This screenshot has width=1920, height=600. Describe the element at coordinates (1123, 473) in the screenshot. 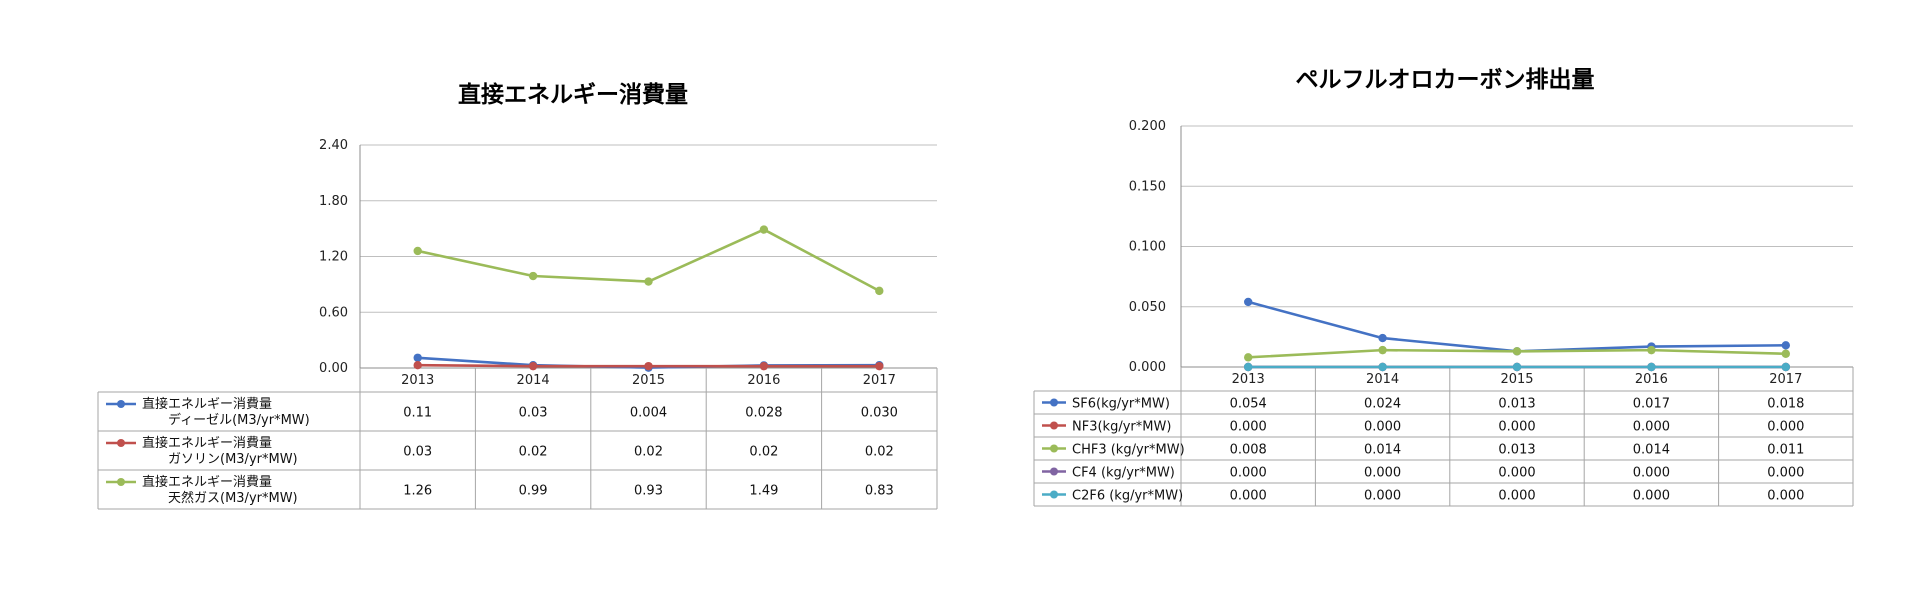

I see `legend-entry: CF4 (kg/yr*MW)` at that location.